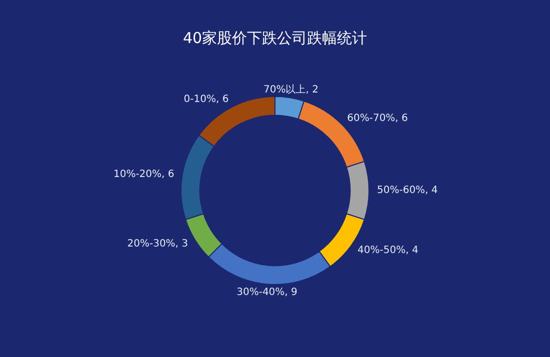 The image size is (550, 357). What do you see at coordinates (401, 190) in the screenshot?
I see `slice-label: 50%-60%` at bounding box center [401, 190].